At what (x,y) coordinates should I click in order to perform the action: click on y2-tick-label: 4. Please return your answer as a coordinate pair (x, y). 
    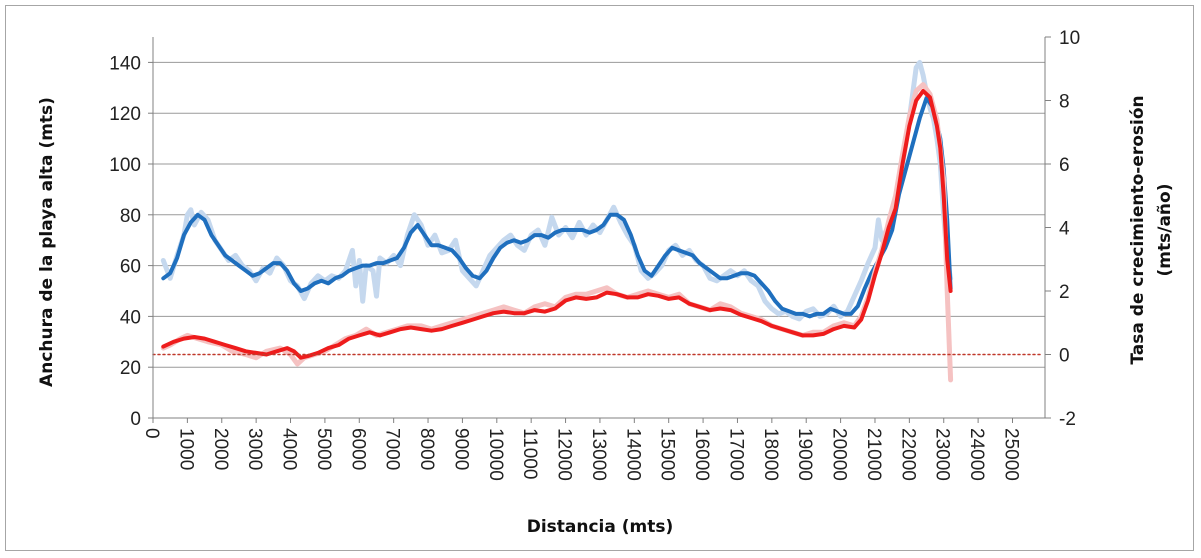
    Looking at the image, I should click on (1064, 229).